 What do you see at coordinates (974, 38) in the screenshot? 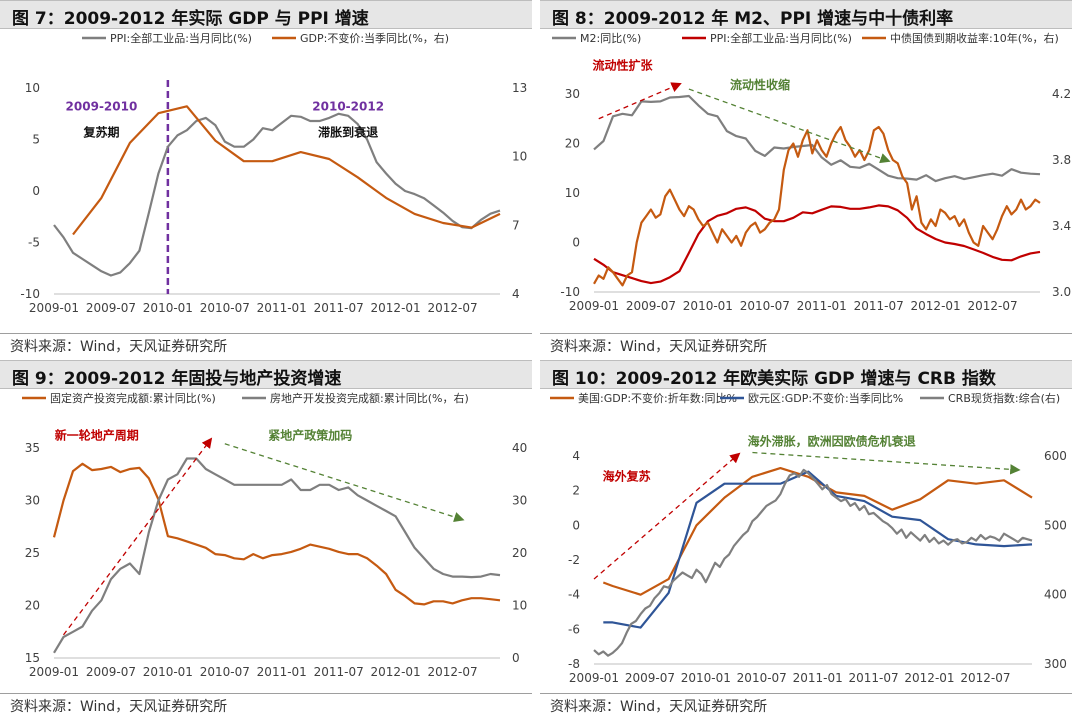
I see `legend-label: 中债国债到期收益率:10年(%，右)` at bounding box center [974, 38].